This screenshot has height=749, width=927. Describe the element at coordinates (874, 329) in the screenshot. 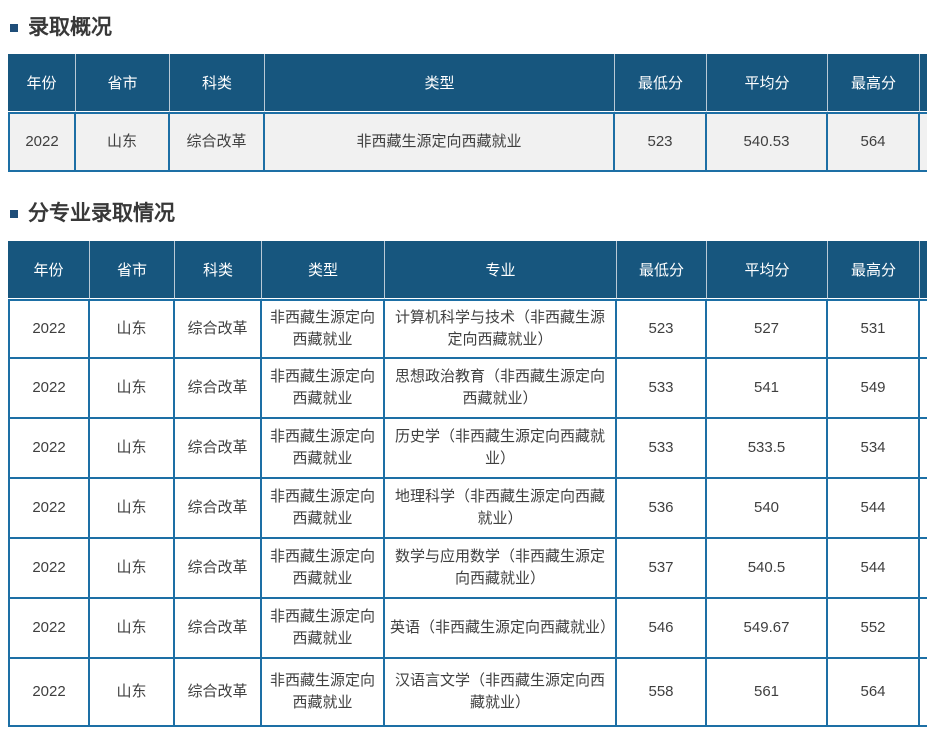

I see `max-score-cell: 531` at that location.